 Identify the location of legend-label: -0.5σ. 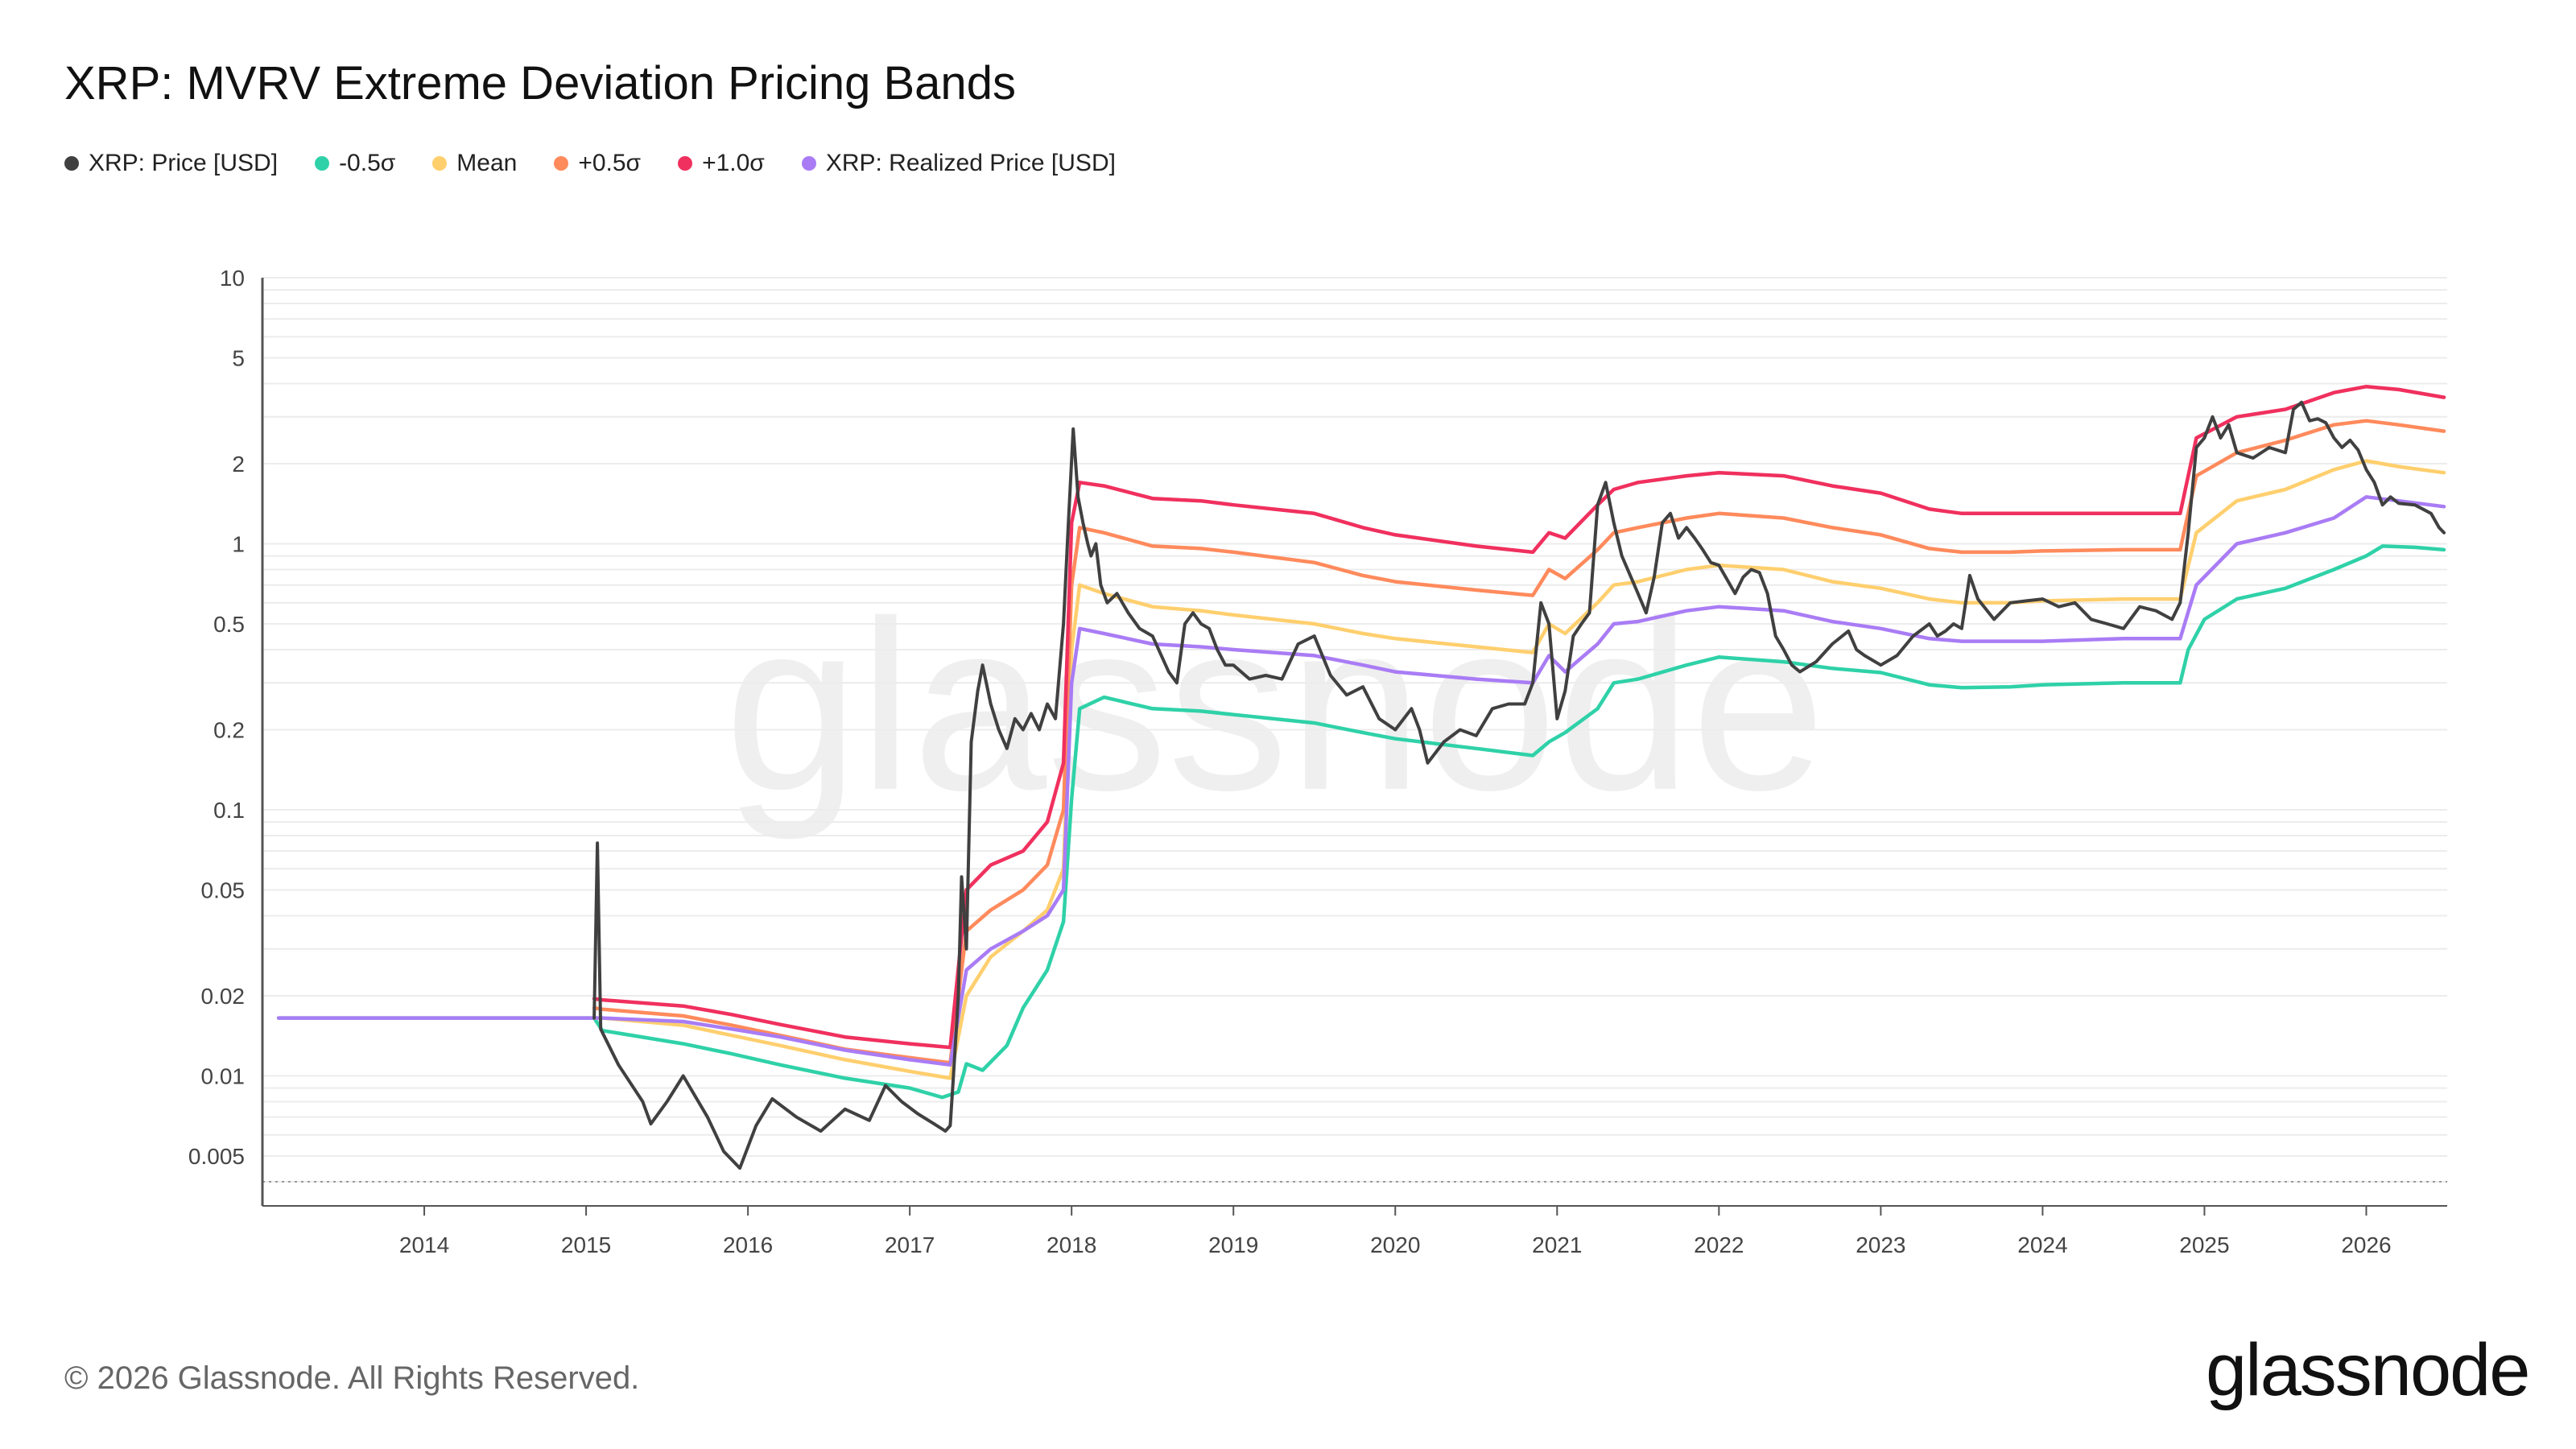
(367, 163).